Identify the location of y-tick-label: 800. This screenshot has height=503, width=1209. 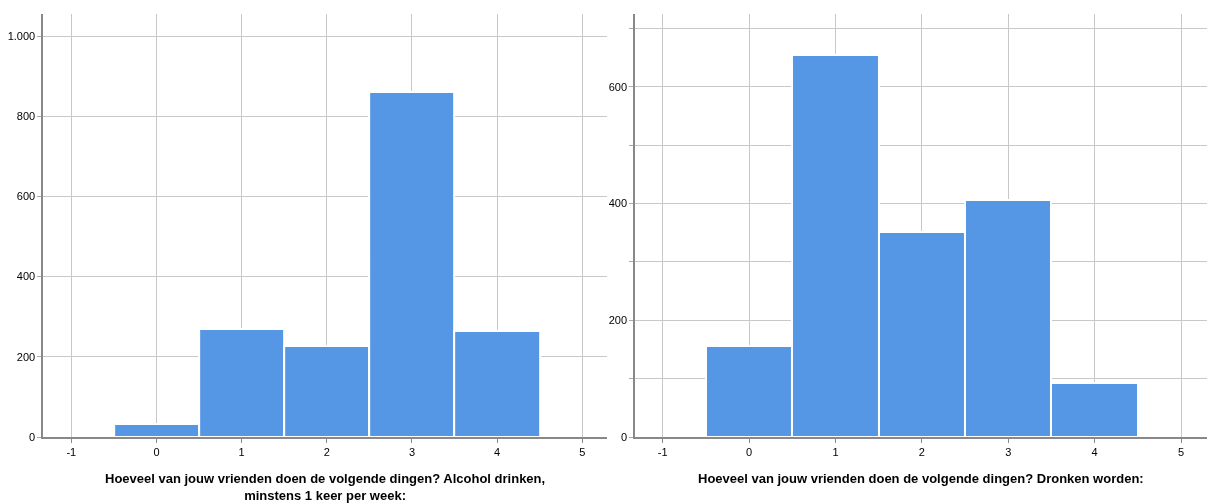
(26, 116).